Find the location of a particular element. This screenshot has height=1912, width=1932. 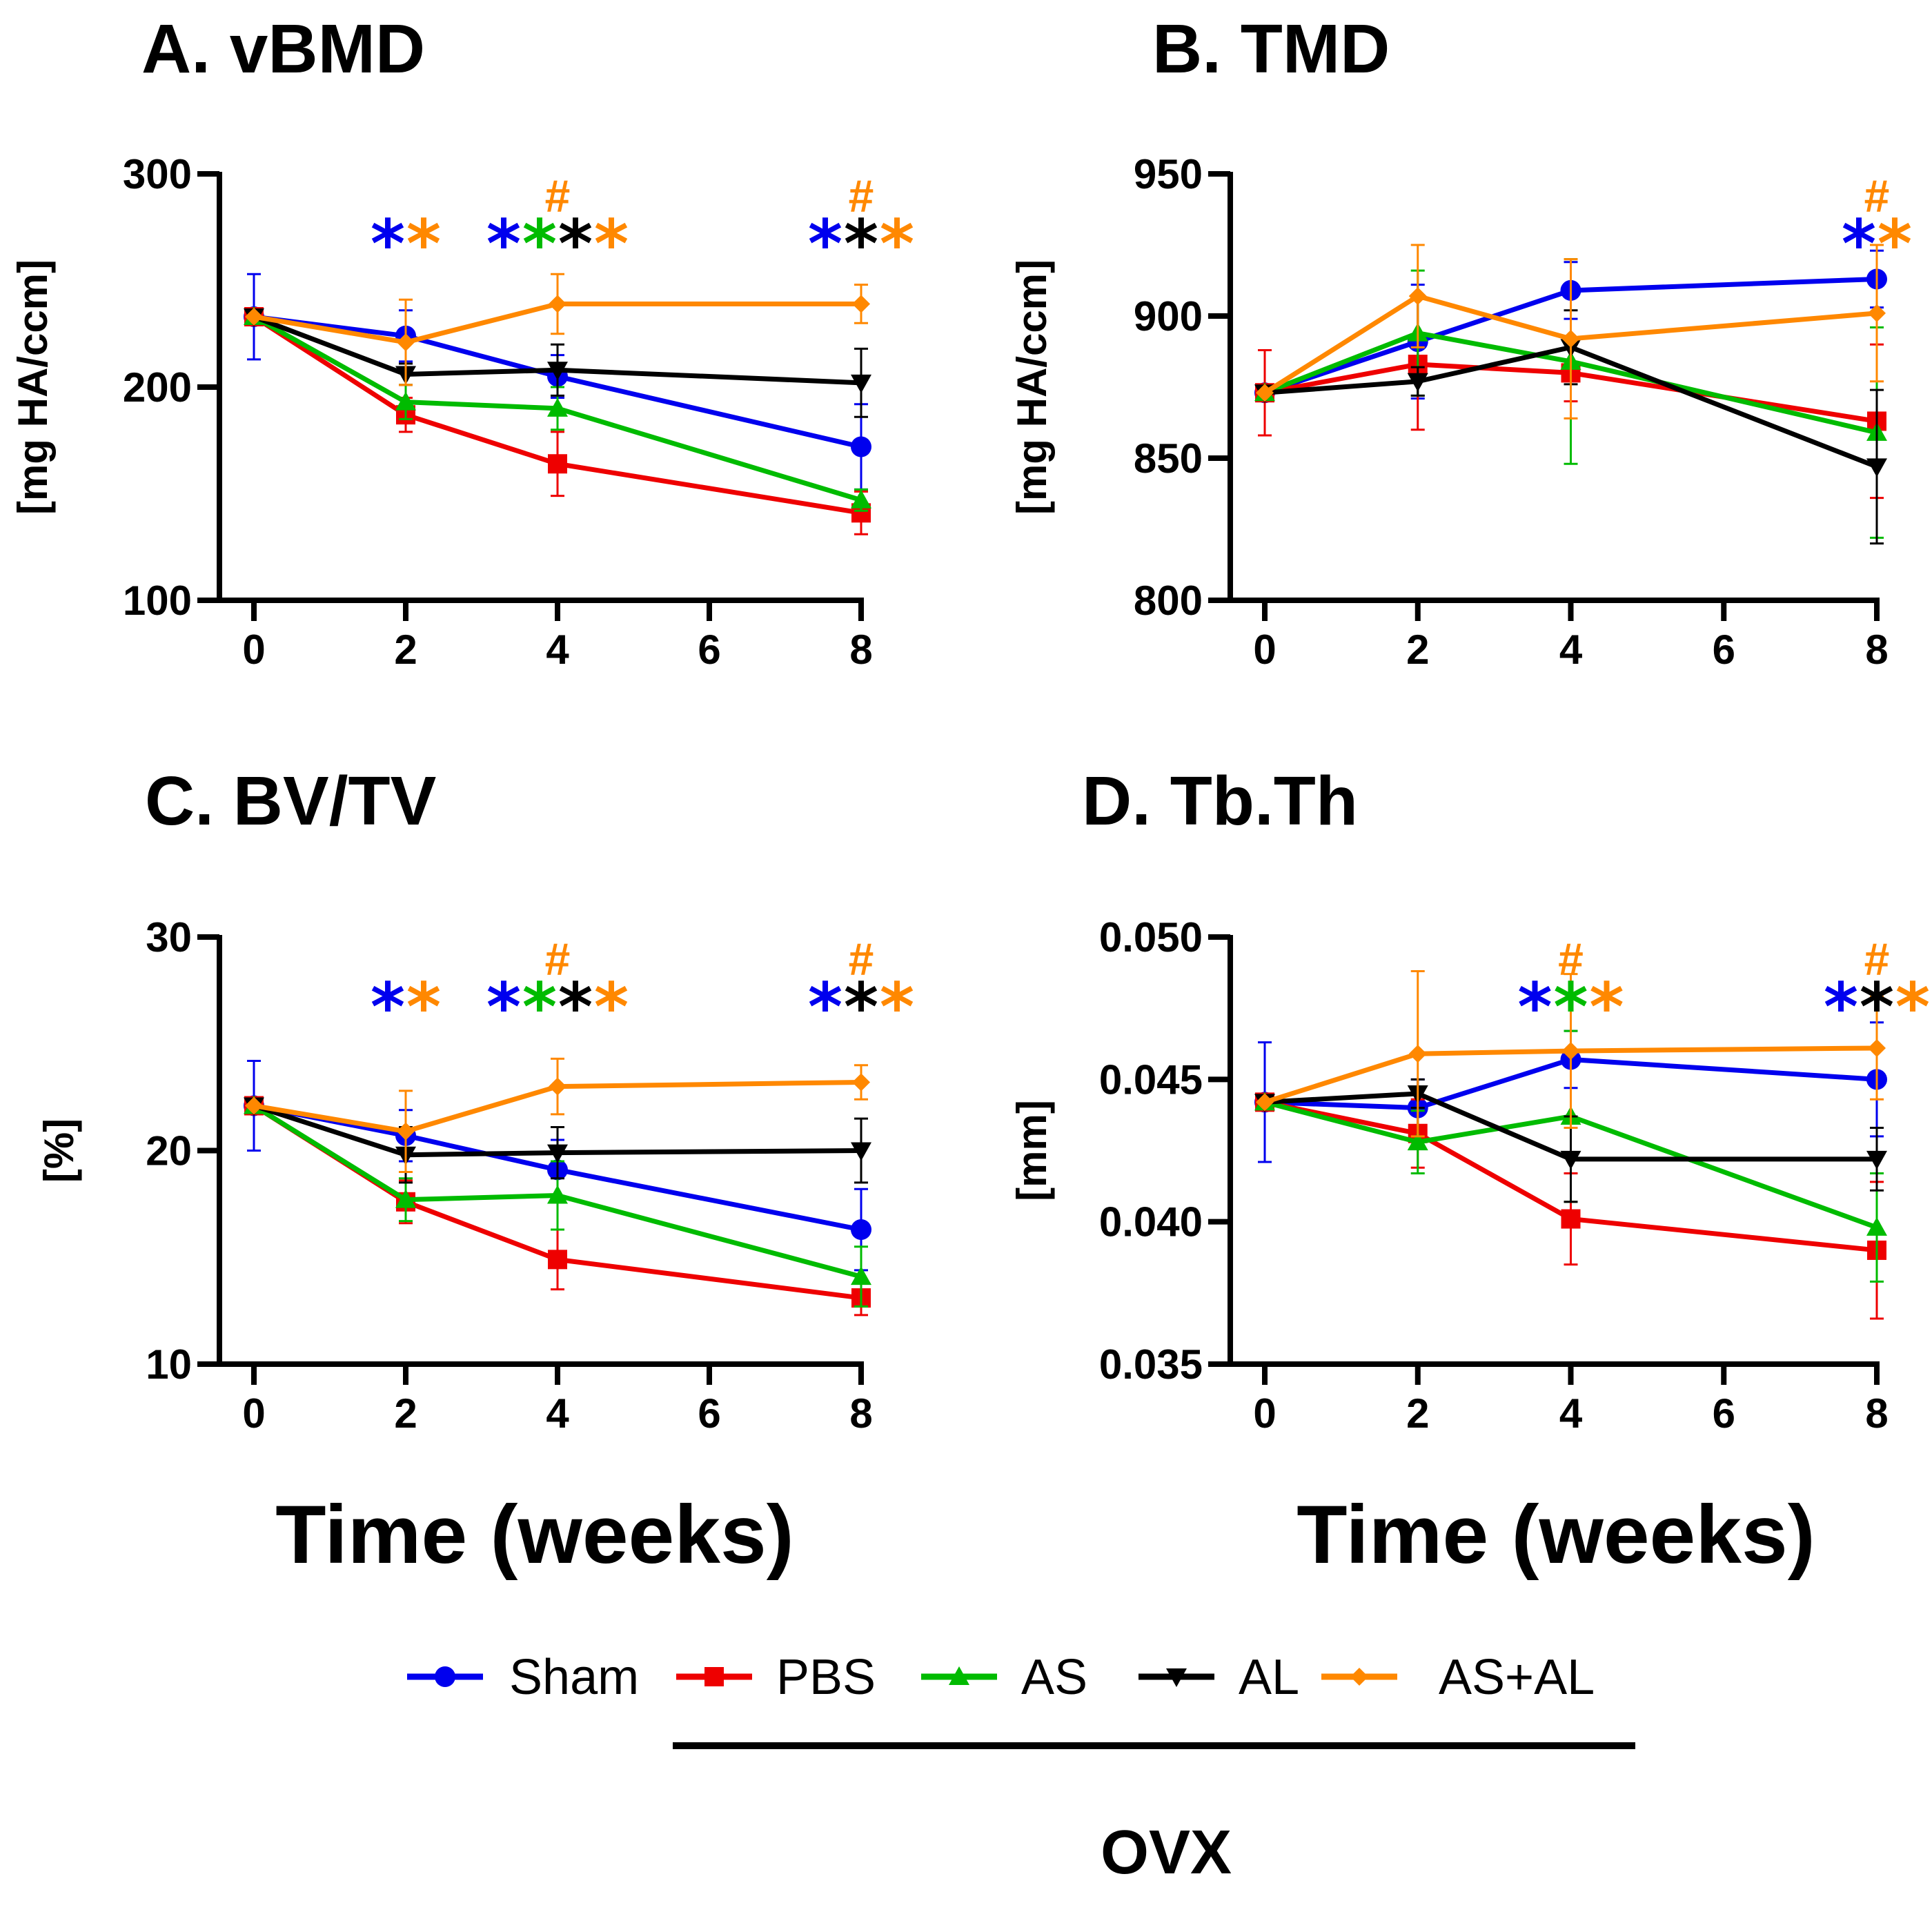

panel-title: C. BV/TV is located at coordinates (291, 801).